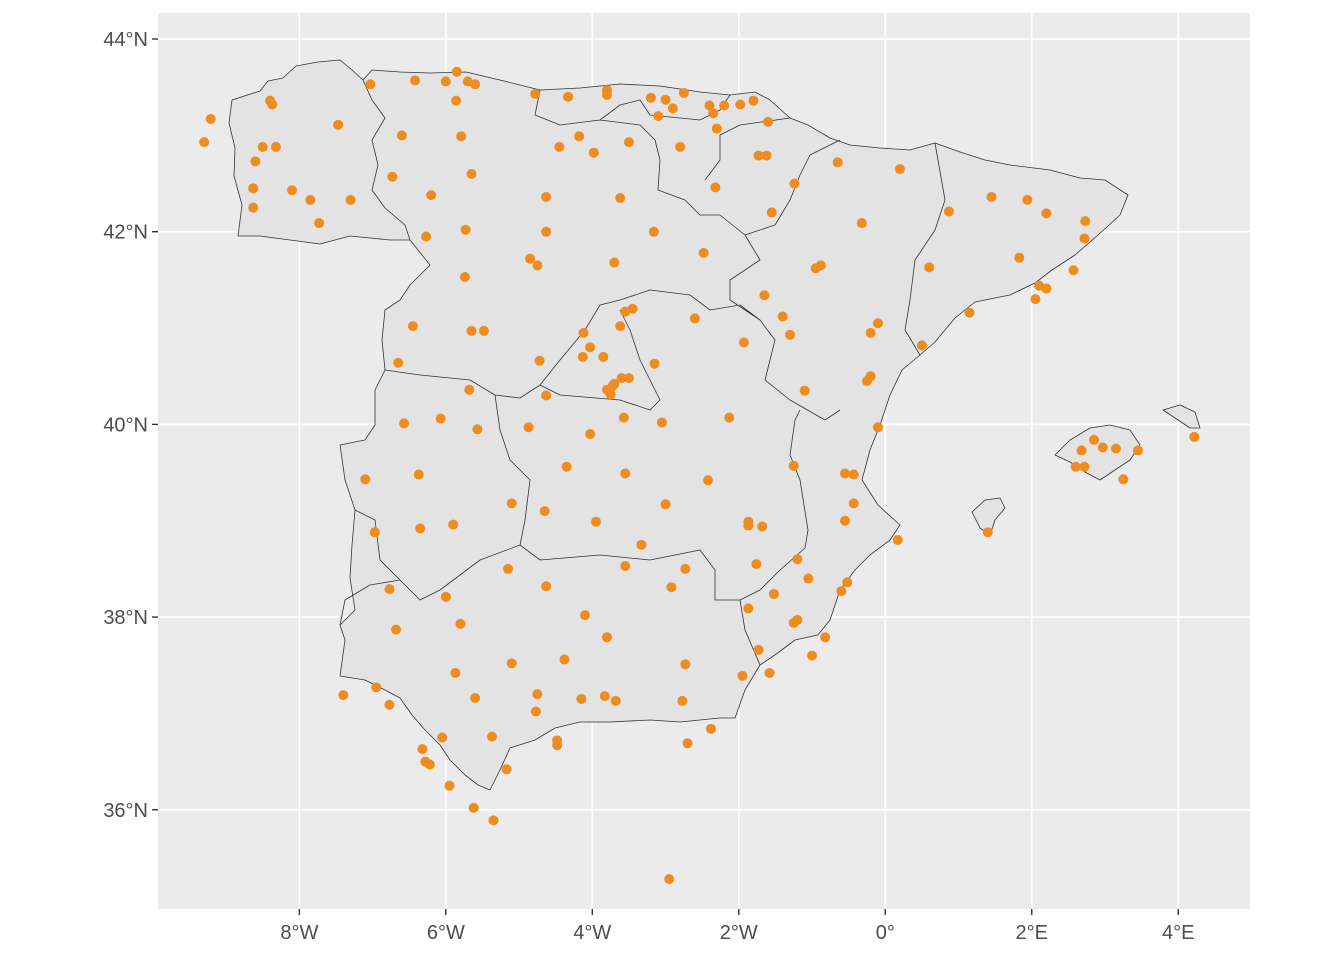 The image size is (1344, 960). Describe the element at coordinates (125, 618) in the screenshot. I see `y-tick-label-1: 38°N` at that location.